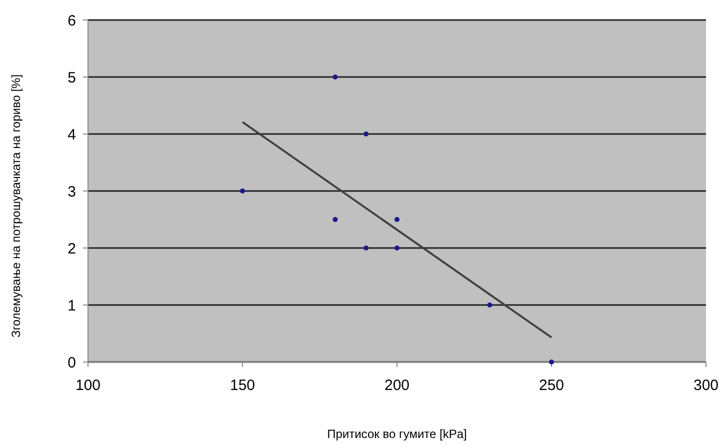 The height and width of the screenshot is (445, 723). What do you see at coordinates (706, 385) in the screenshot?
I see `x-tick-label: 300` at bounding box center [706, 385].